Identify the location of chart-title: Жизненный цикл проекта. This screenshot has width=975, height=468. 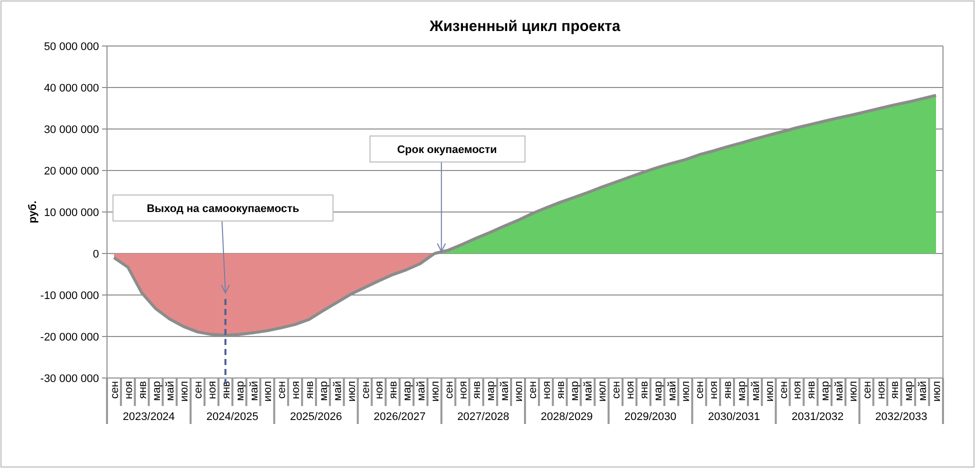
(525, 26).